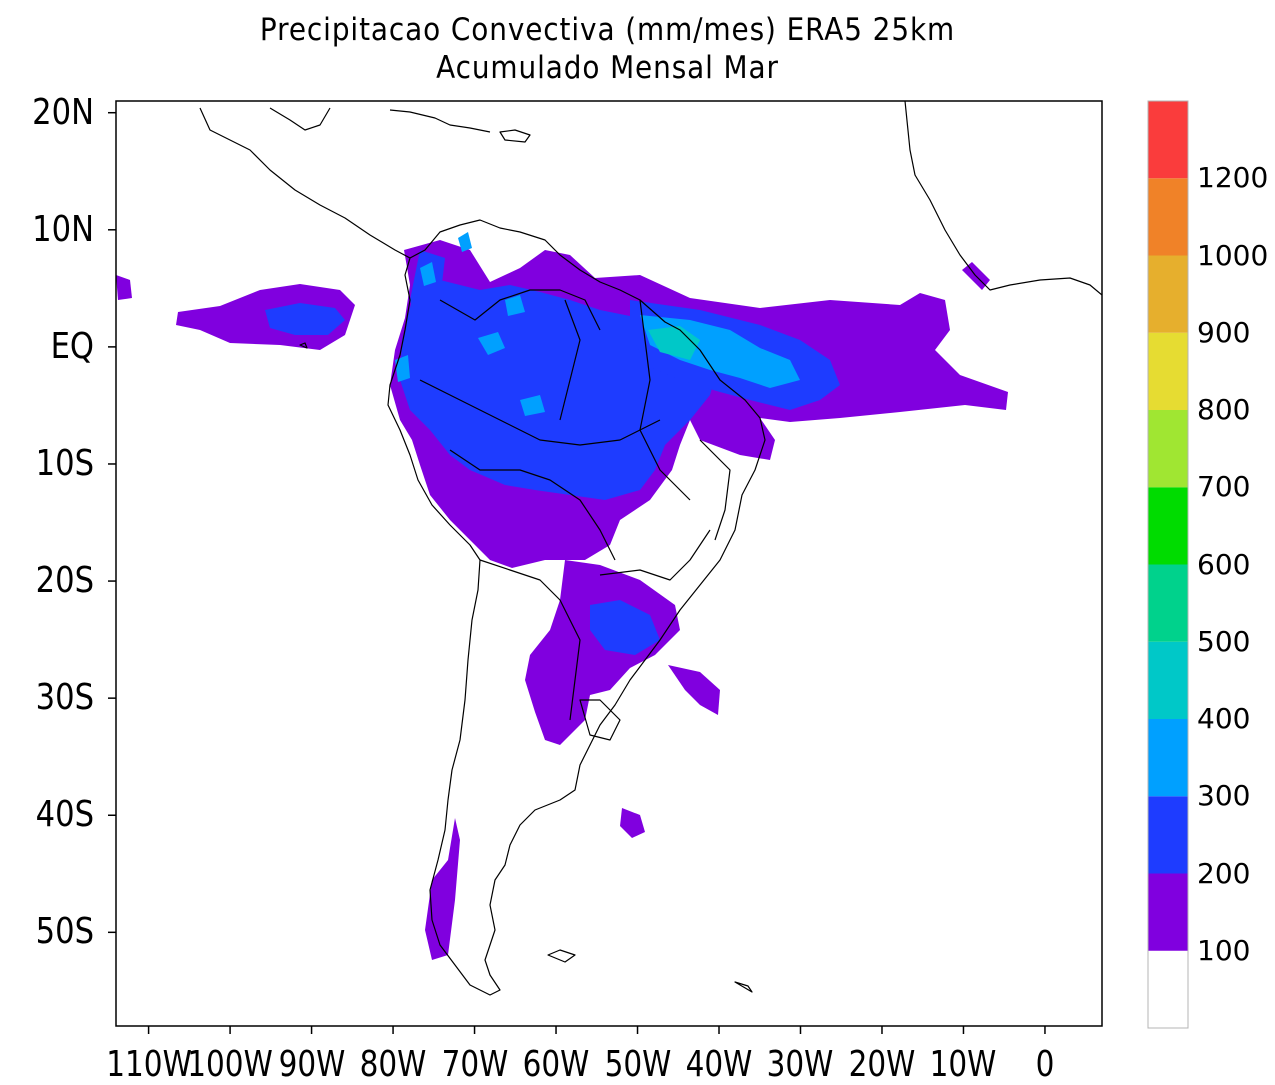  I want to click on colorbar-label: 200, so click(1224, 873).